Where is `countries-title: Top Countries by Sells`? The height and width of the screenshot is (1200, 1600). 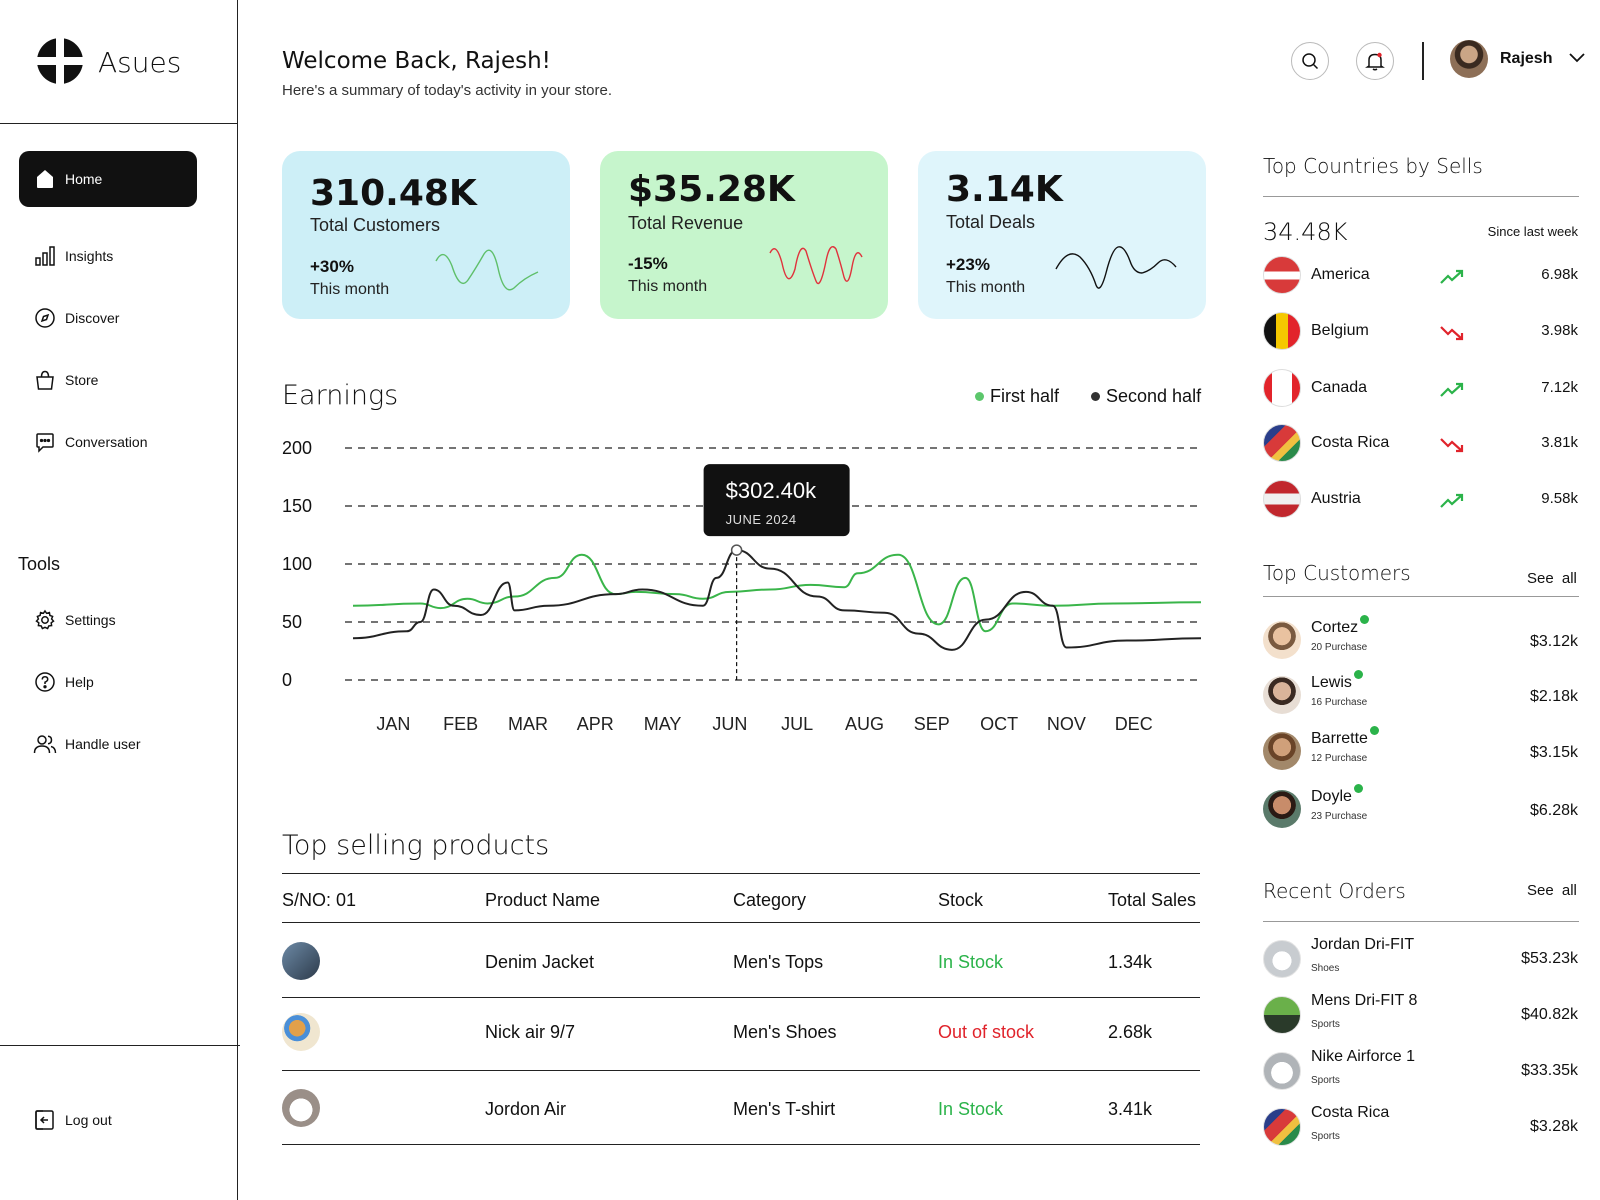 countries-title: Top Countries by Sells is located at coordinates (1373, 166).